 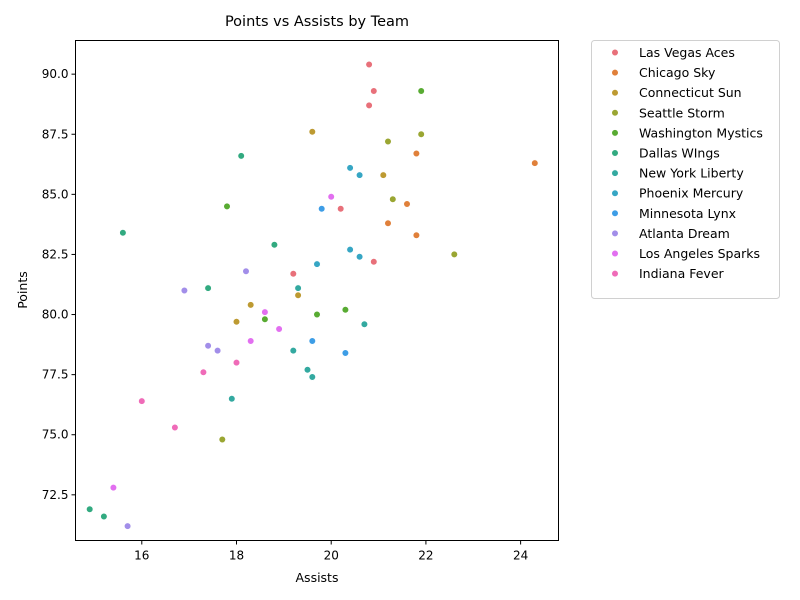 I want to click on legend-label: Atlanta Dream, so click(x=684, y=233).